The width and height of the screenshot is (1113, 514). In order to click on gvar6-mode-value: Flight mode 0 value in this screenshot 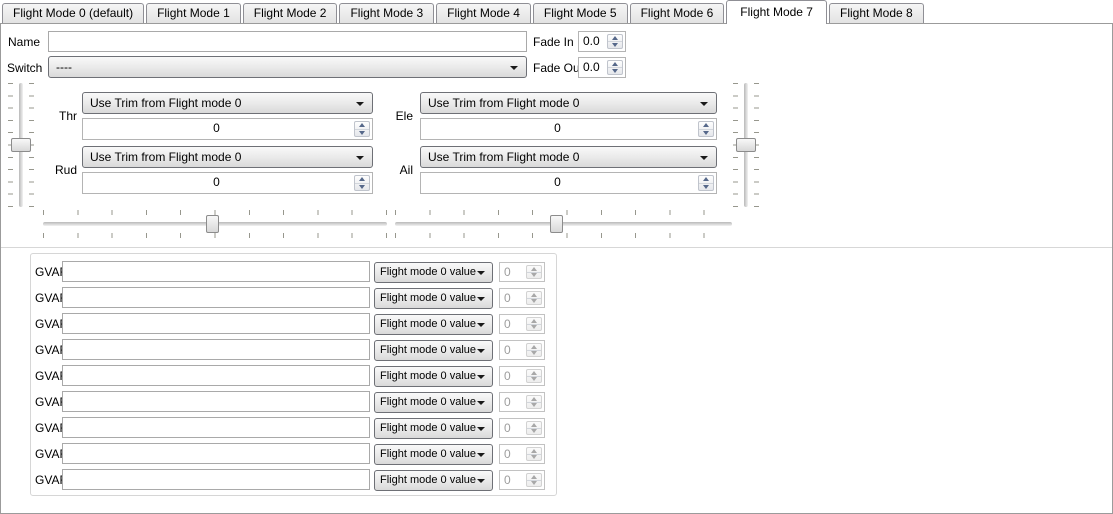, I will do `click(428, 402)`.